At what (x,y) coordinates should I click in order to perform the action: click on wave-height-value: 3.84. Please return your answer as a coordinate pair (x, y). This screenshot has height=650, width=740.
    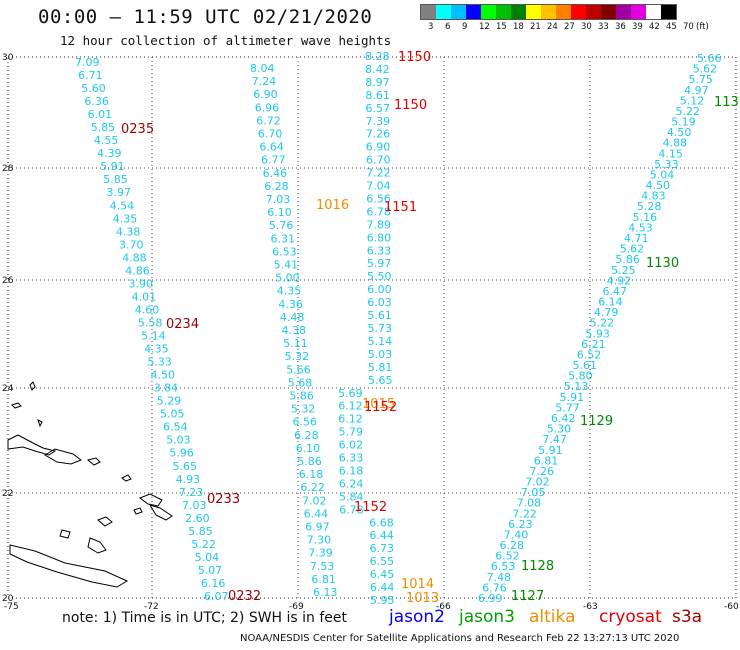
    Looking at the image, I should click on (166, 388).